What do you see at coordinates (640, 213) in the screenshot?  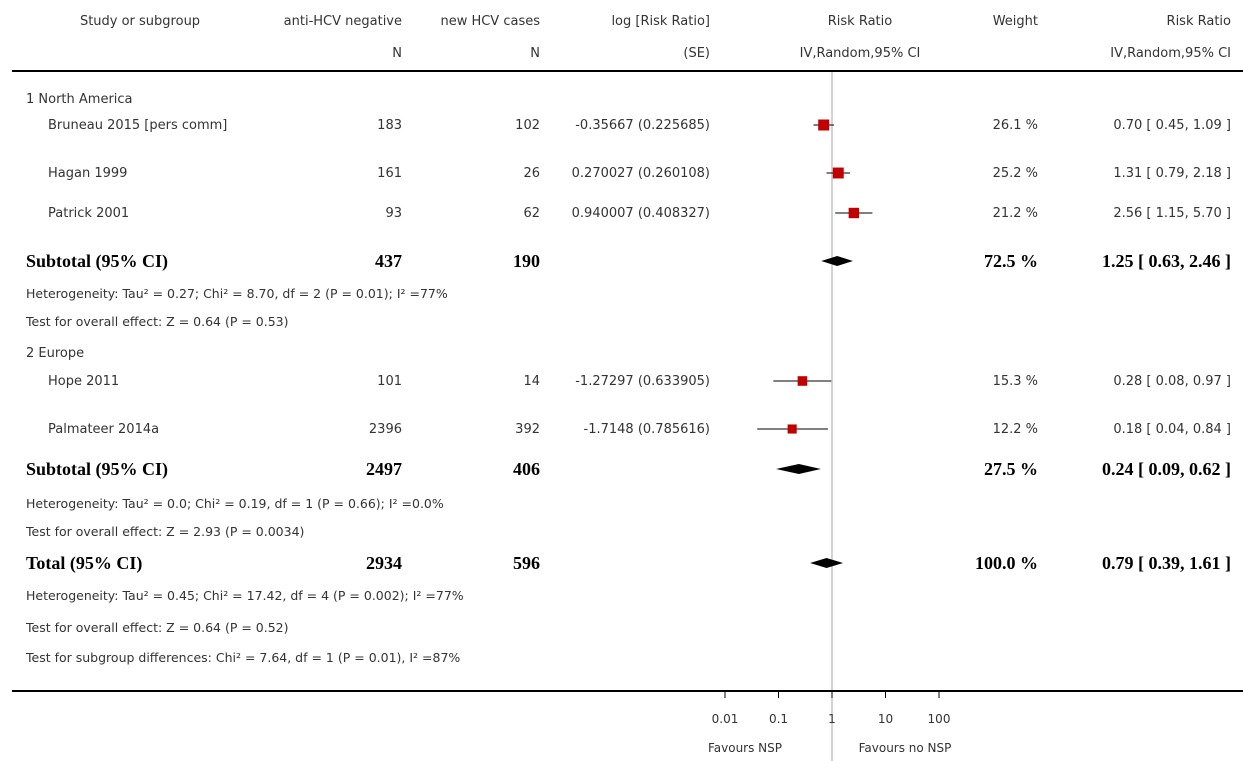 I see `study-logrr: 0.940007 (0.408327)` at bounding box center [640, 213].